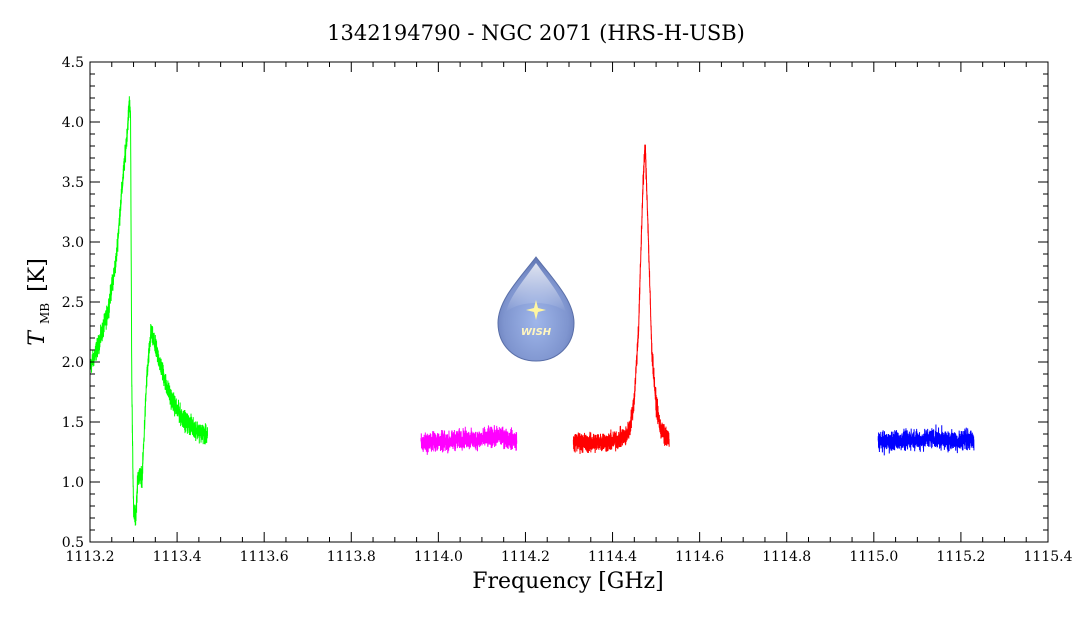 Image resolution: width=1072 pixels, height=618 pixels. Describe the element at coordinates (37, 275) in the screenshot. I see `y-axis-label-unit: [K]` at that location.